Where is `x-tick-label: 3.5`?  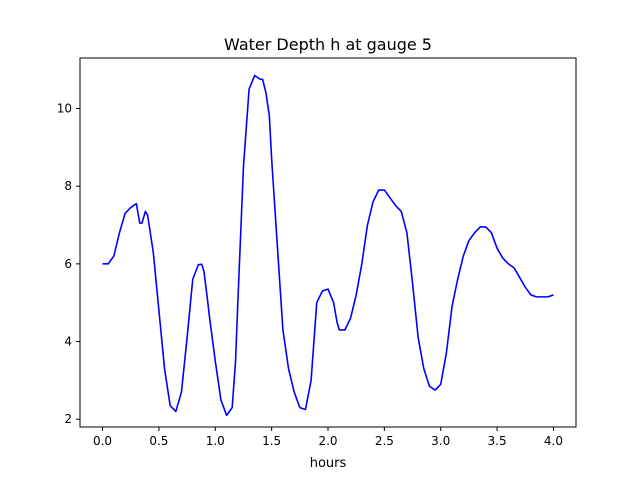 x-tick-label: 3.5 is located at coordinates (497, 441).